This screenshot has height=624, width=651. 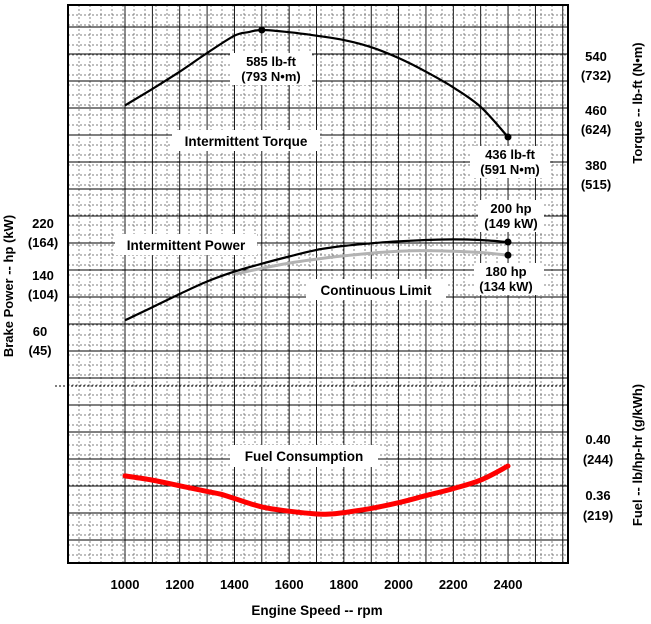 What do you see at coordinates (598, 459) in the screenshot?
I see `fuel-tick-040-metric: (244)` at bounding box center [598, 459].